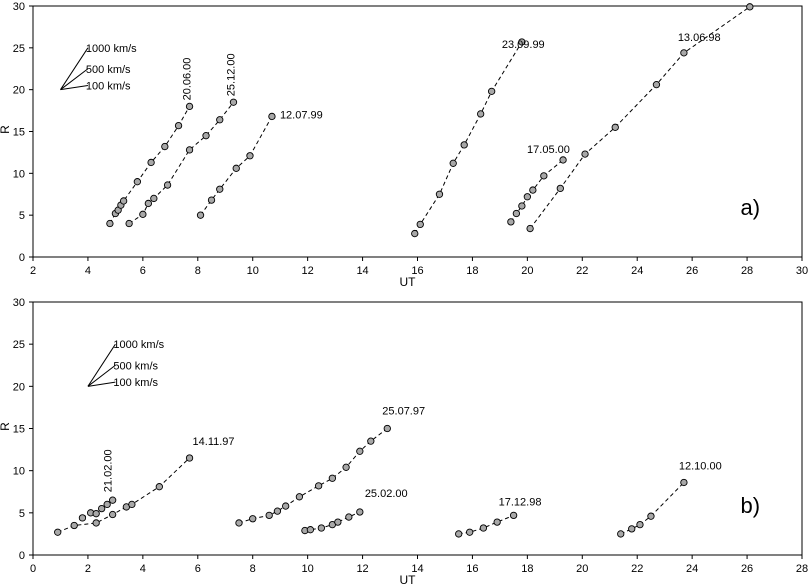 This screenshot has height=585, width=808. I want to click on series-label: 21.02.00, so click(109, 470).